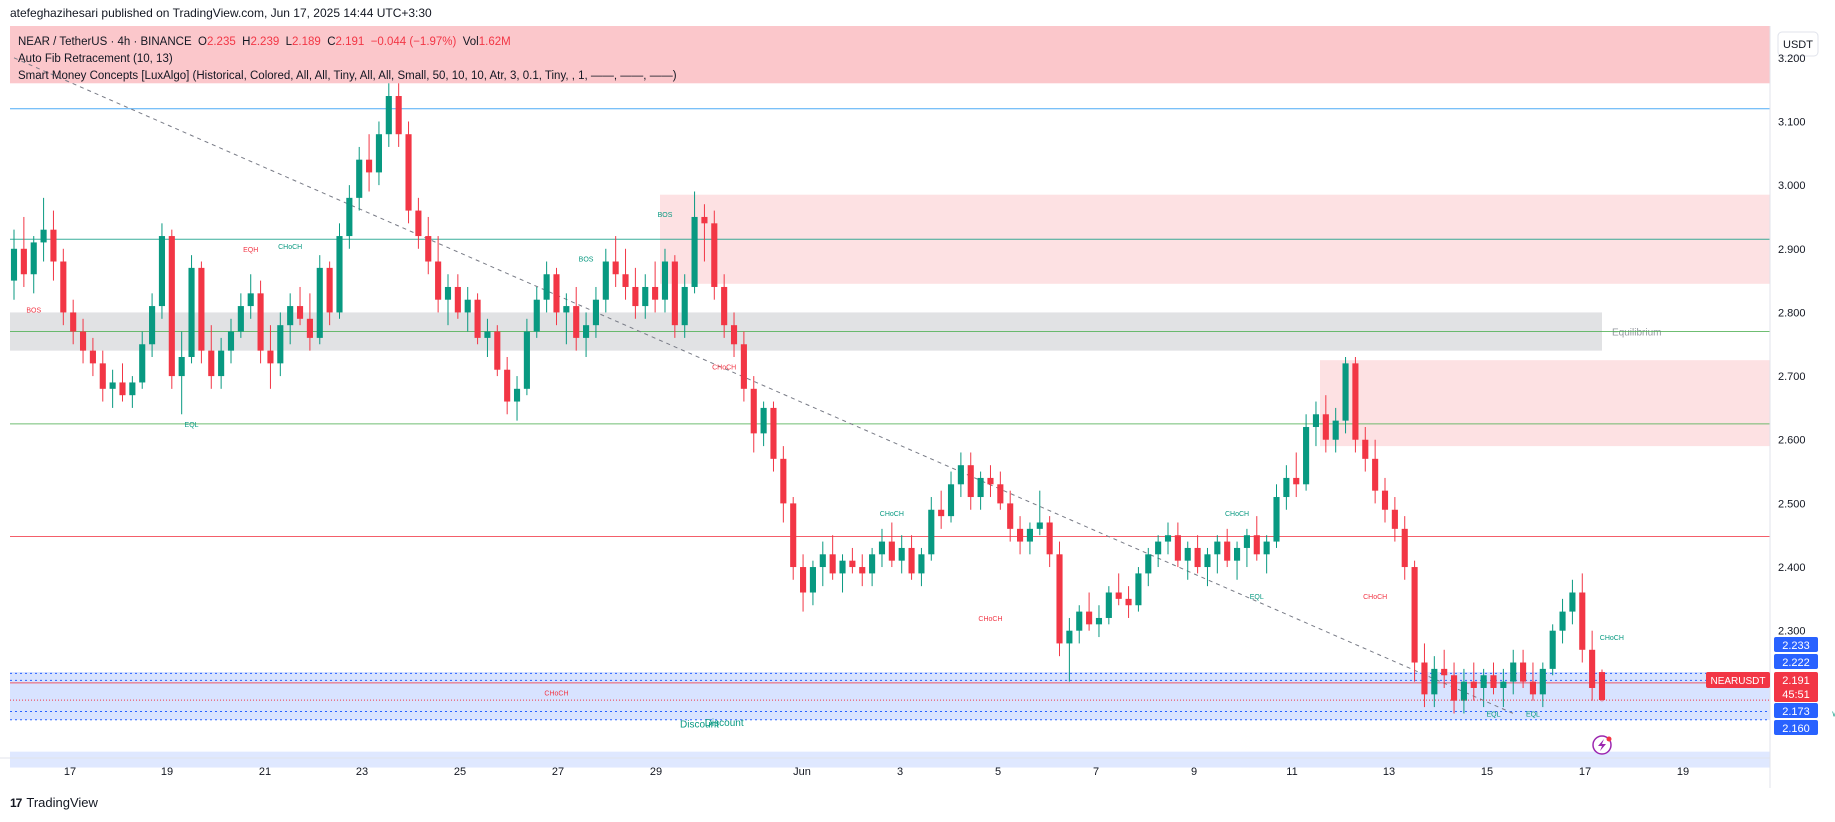  What do you see at coordinates (54, 802) in the screenshot?
I see `tradingview-footer: 17 TradingView` at bounding box center [54, 802].